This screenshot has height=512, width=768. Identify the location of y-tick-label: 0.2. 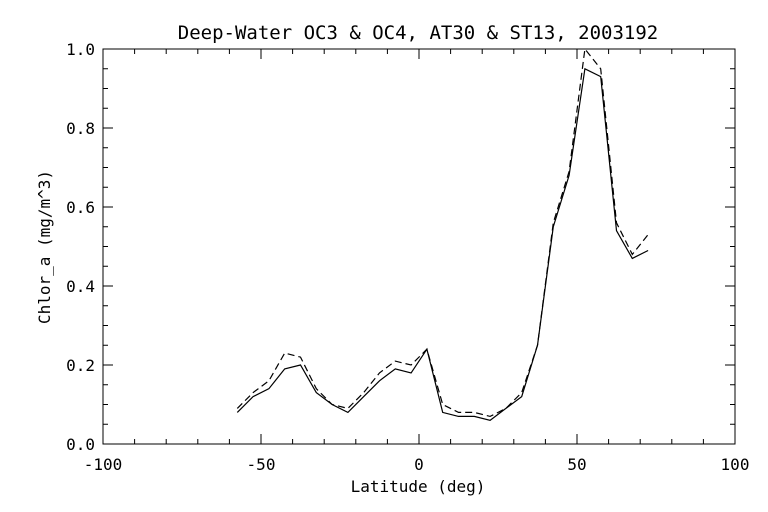
(80, 365).